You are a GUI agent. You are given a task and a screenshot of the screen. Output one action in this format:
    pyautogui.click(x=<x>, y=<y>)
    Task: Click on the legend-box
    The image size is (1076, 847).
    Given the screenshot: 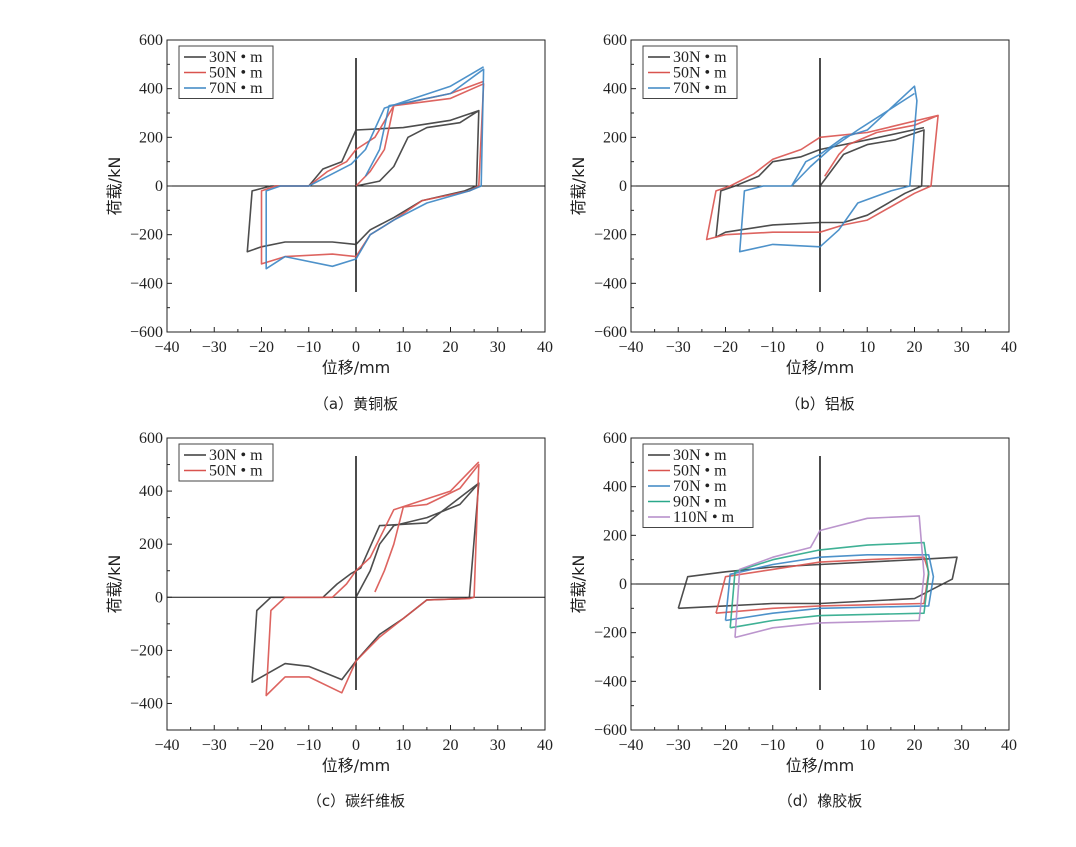 What is the action you would take?
    pyautogui.click(x=226, y=462)
    